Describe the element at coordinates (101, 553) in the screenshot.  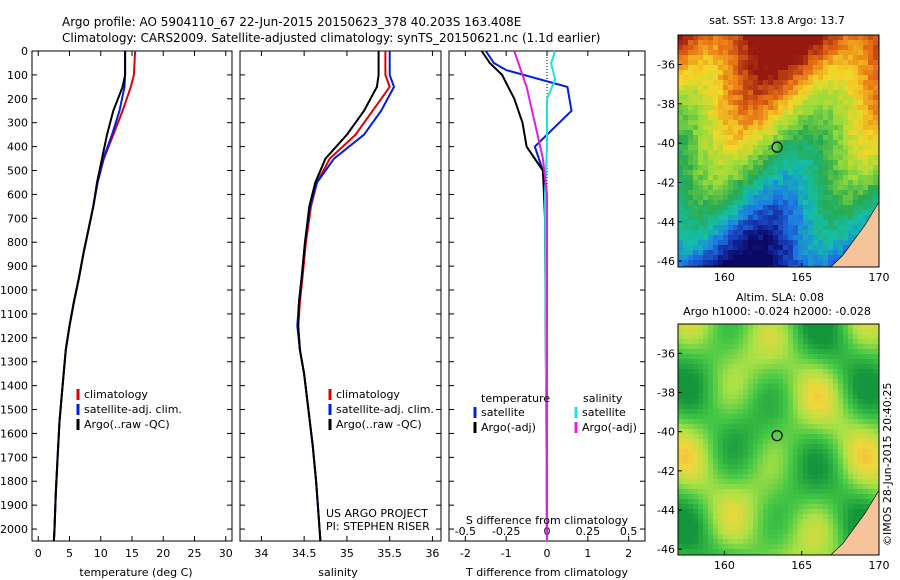
I see `temperature-xtick-label: 10` at that location.